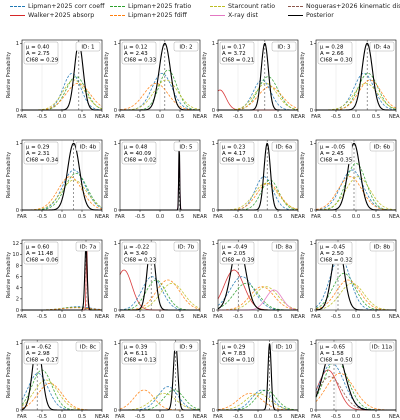 Image resolution: width=400 pixels, height=420 pixels. What do you see at coordinates (234, 348) in the screenshot?
I see `stat-mu: μ = 0.29` at bounding box center [234, 348].